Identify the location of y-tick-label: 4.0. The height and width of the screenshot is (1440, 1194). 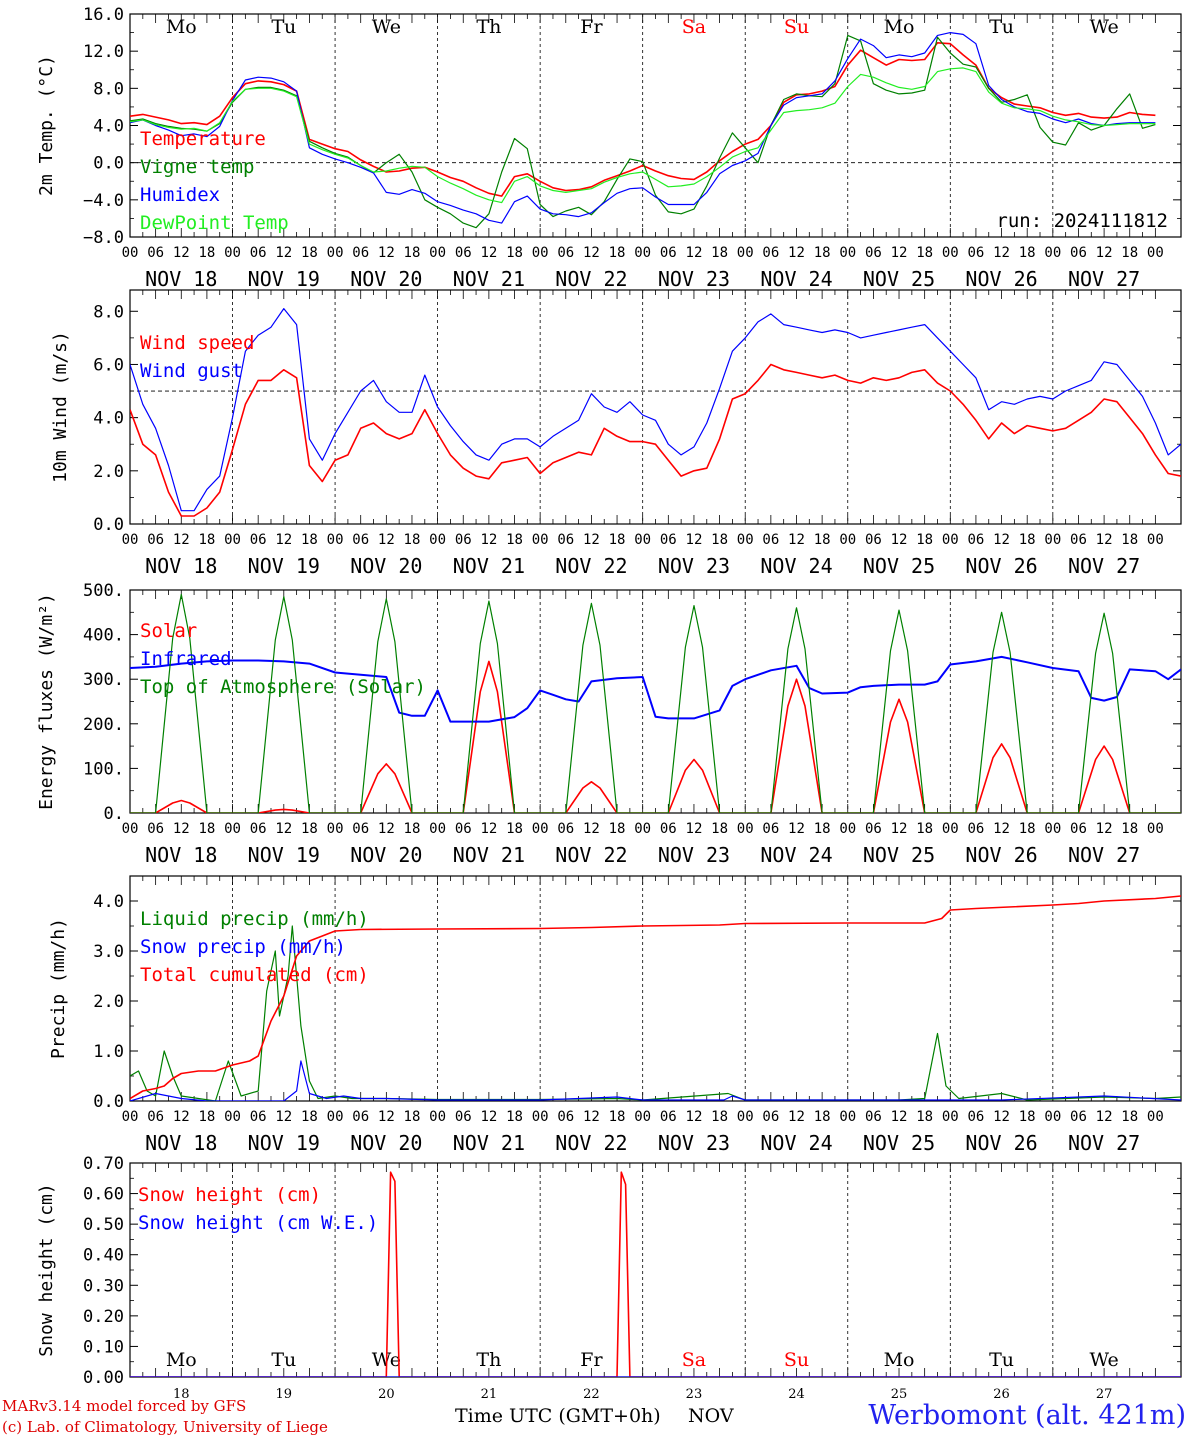
(108, 902).